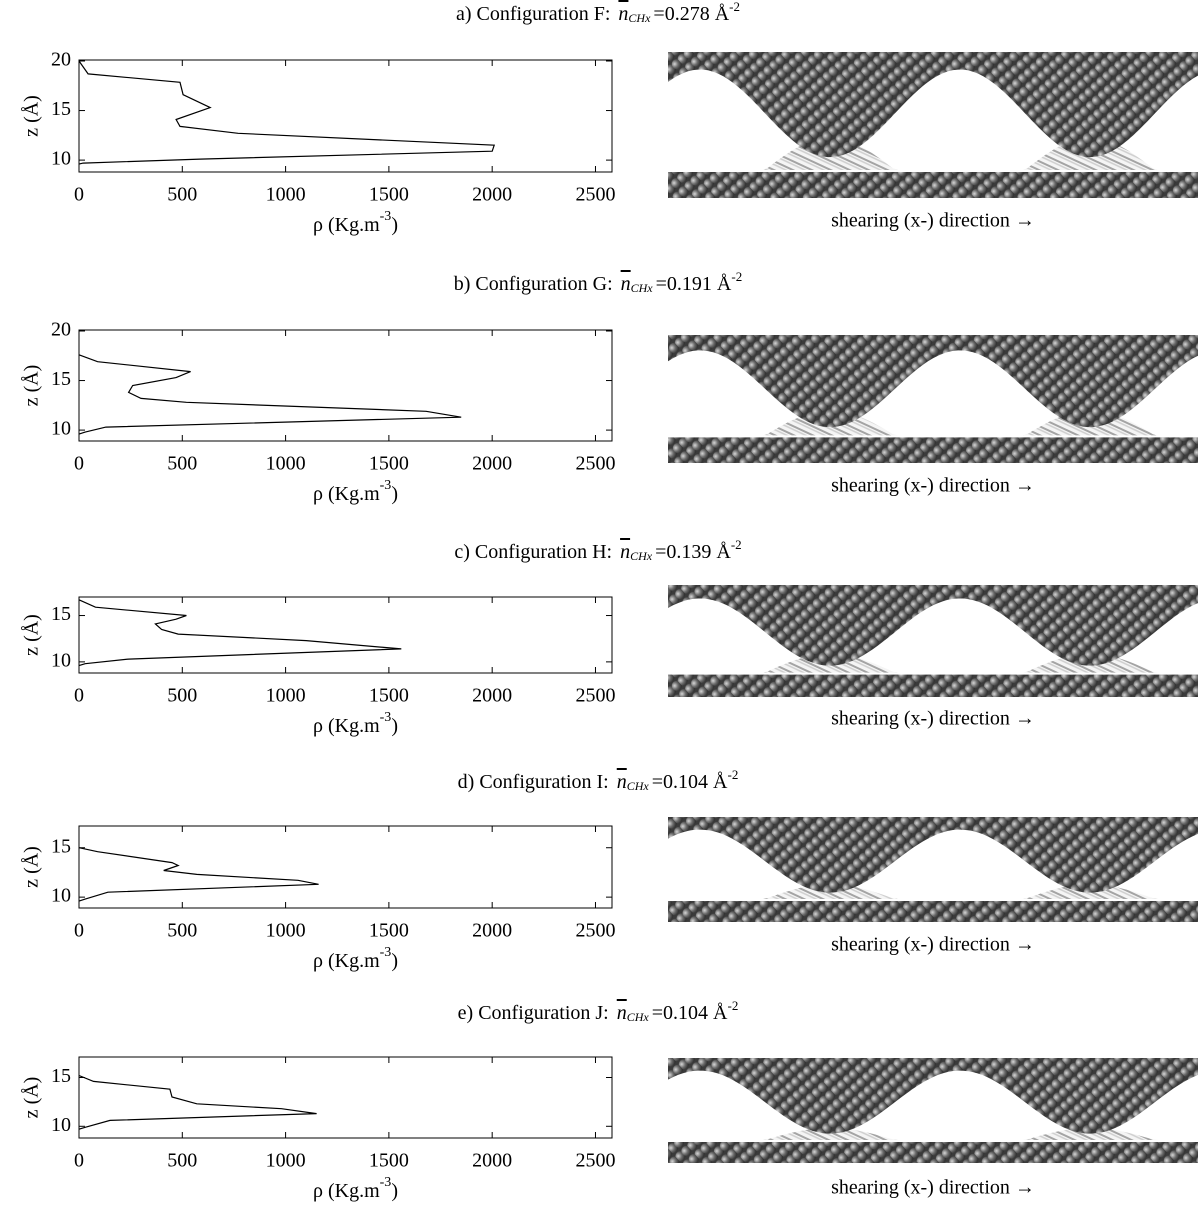 The image size is (1198, 1215). What do you see at coordinates (691, 14) in the screenshot?
I see `density-value: =0.278 Å` at bounding box center [691, 14].